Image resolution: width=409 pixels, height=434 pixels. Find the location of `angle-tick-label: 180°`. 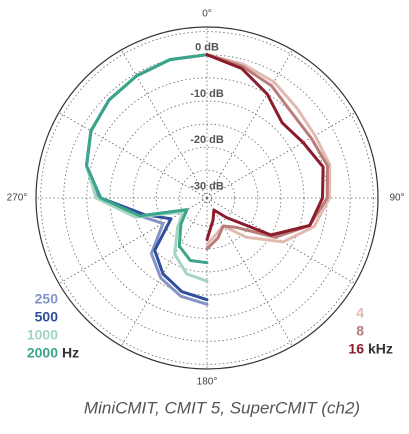

angle-tick-label: 180° is located at coordinates (207, 382).